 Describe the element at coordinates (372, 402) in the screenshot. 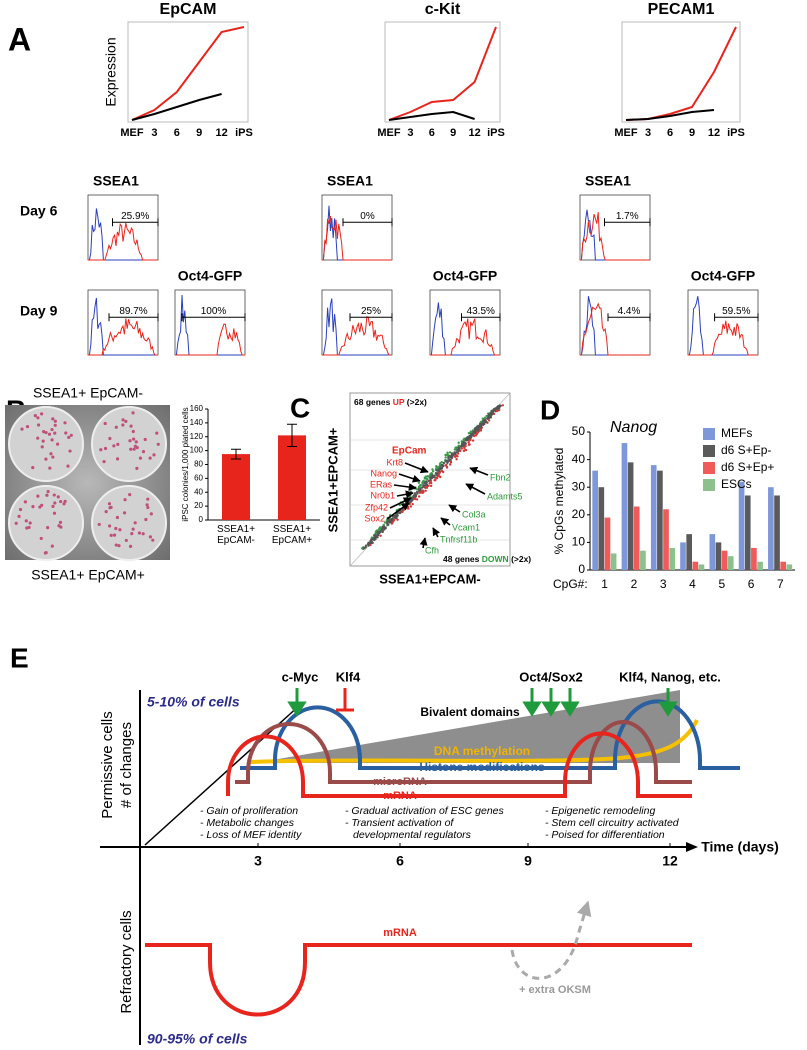

I see `text: 68 genes` at that location.